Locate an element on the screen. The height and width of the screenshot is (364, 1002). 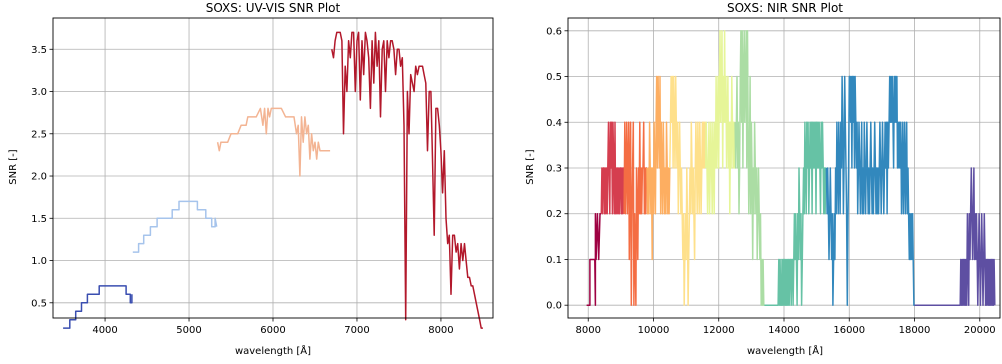
x-tick-label: 7000 is located at coordinates (356, 330).